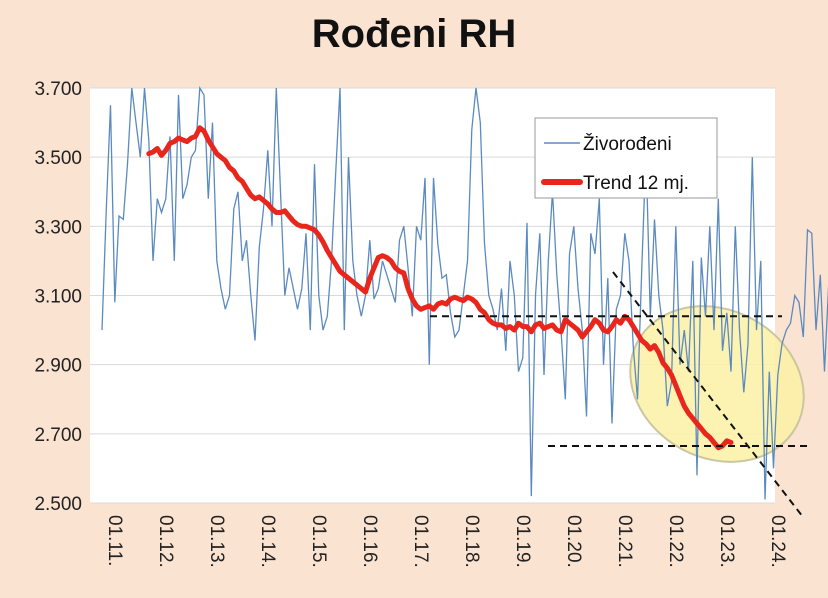 The image size is (828, 598). Describe the element at coordinates (420, 541) in the screenshot. I see `x-tick-label: 01.17.` at that location.